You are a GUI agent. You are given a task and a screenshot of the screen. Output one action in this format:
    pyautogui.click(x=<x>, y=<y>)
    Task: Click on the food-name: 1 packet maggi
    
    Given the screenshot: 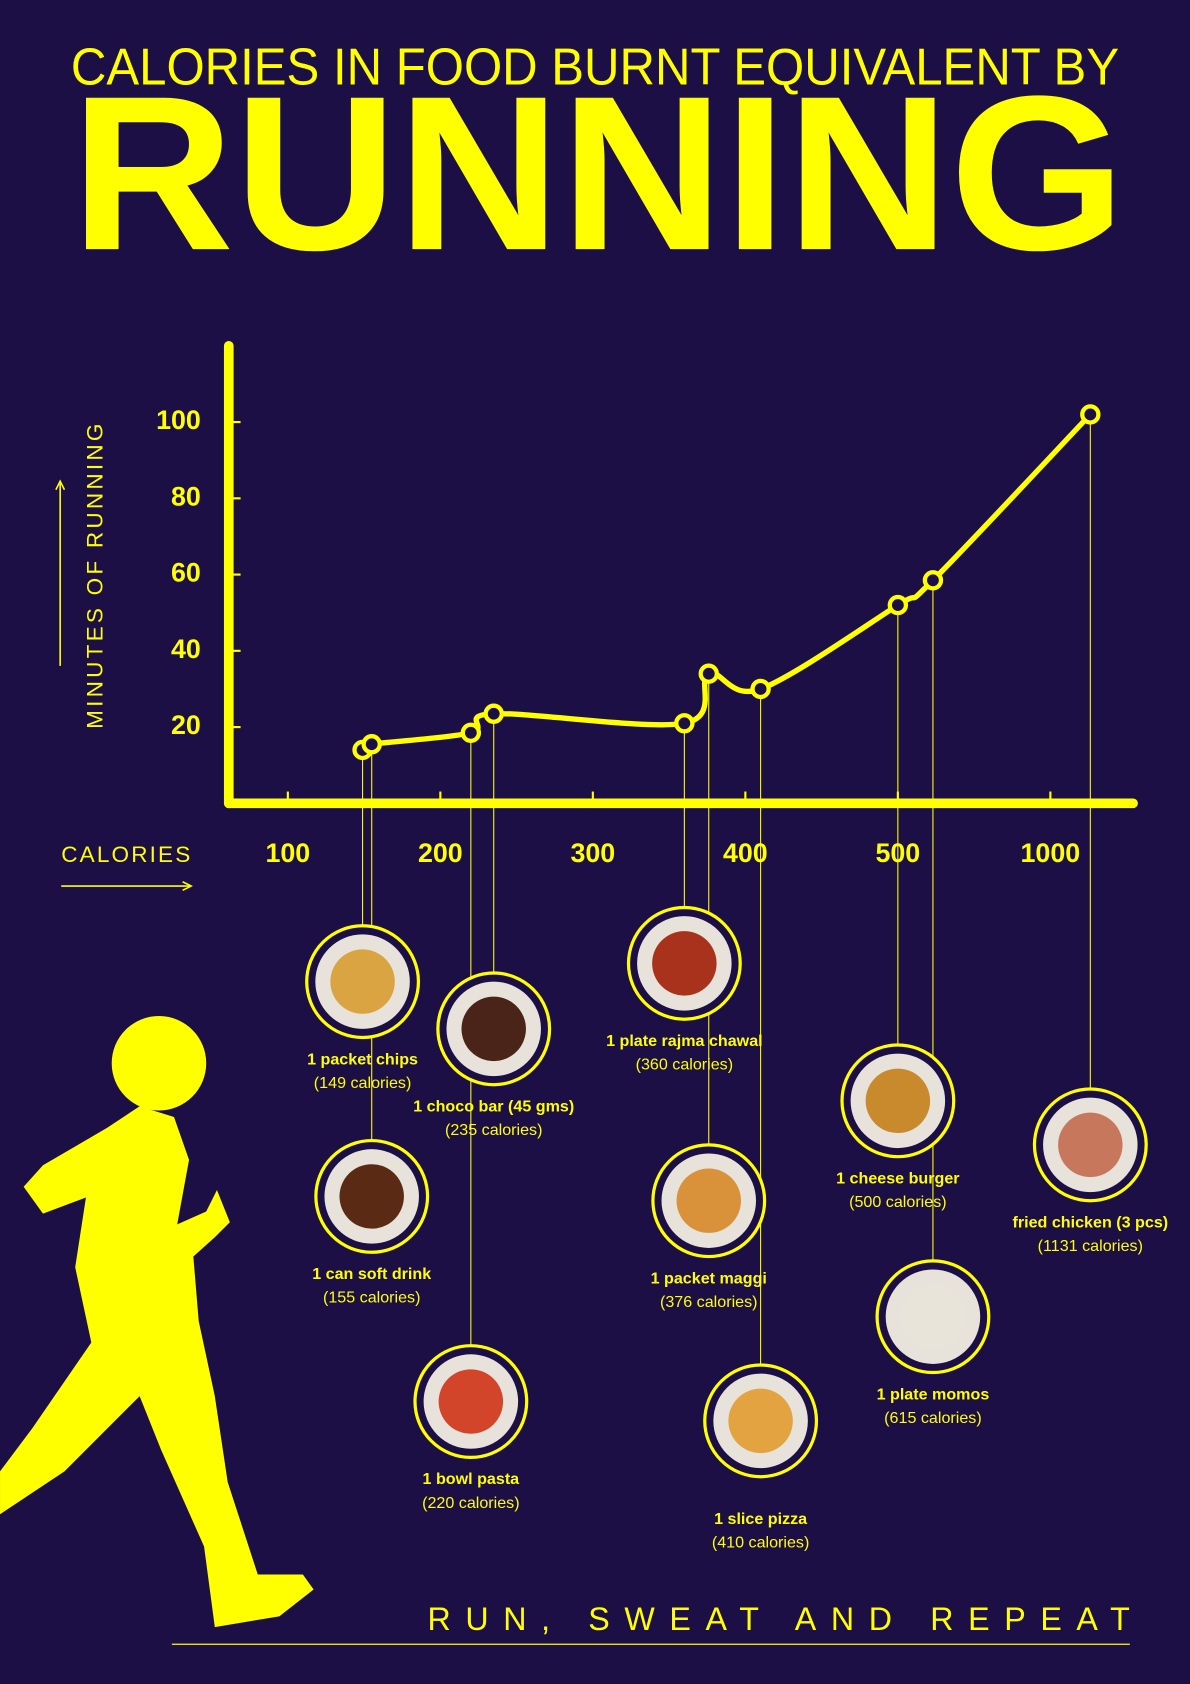 What is the action you would take?
    pyautogui.click(x=709, y=1278)
    